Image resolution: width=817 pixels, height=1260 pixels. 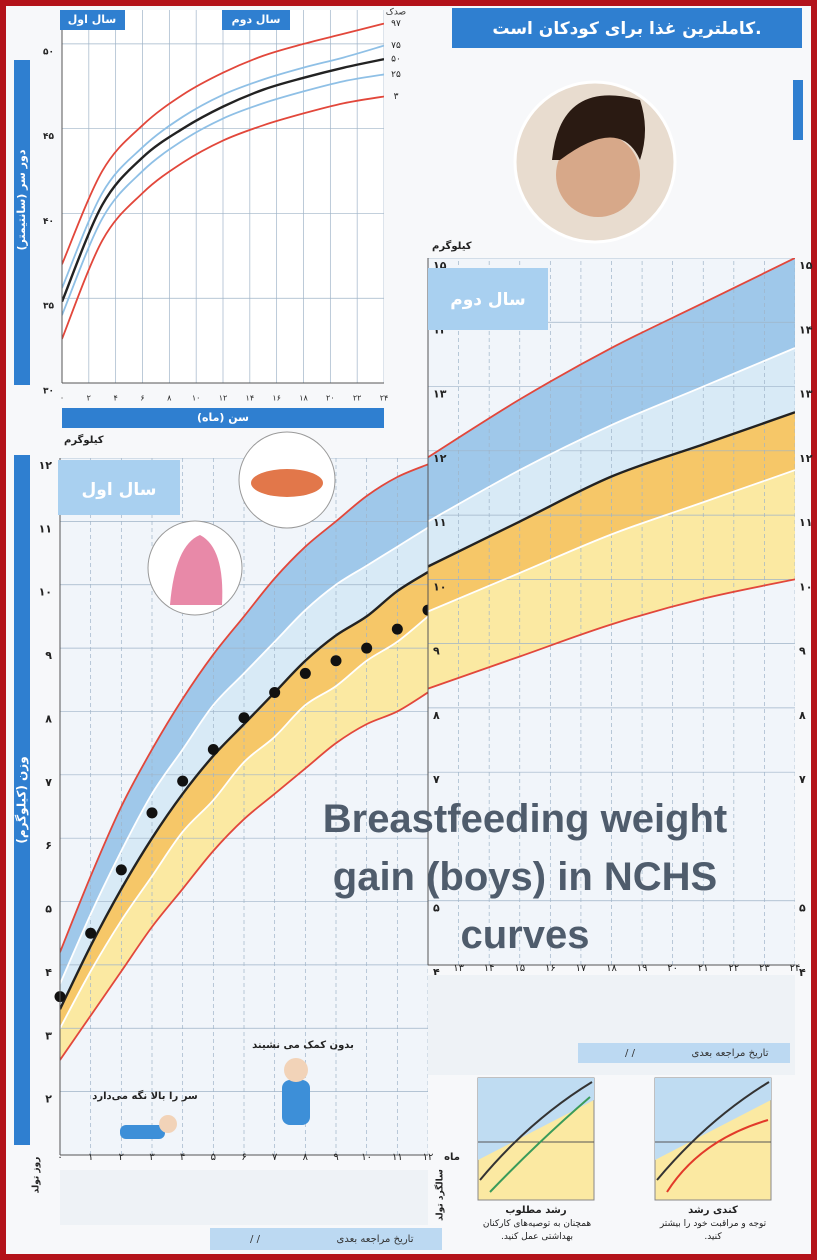 I want to click on y-axis-title: دور سر (سانتیمتر), so click(x=21, y=199).